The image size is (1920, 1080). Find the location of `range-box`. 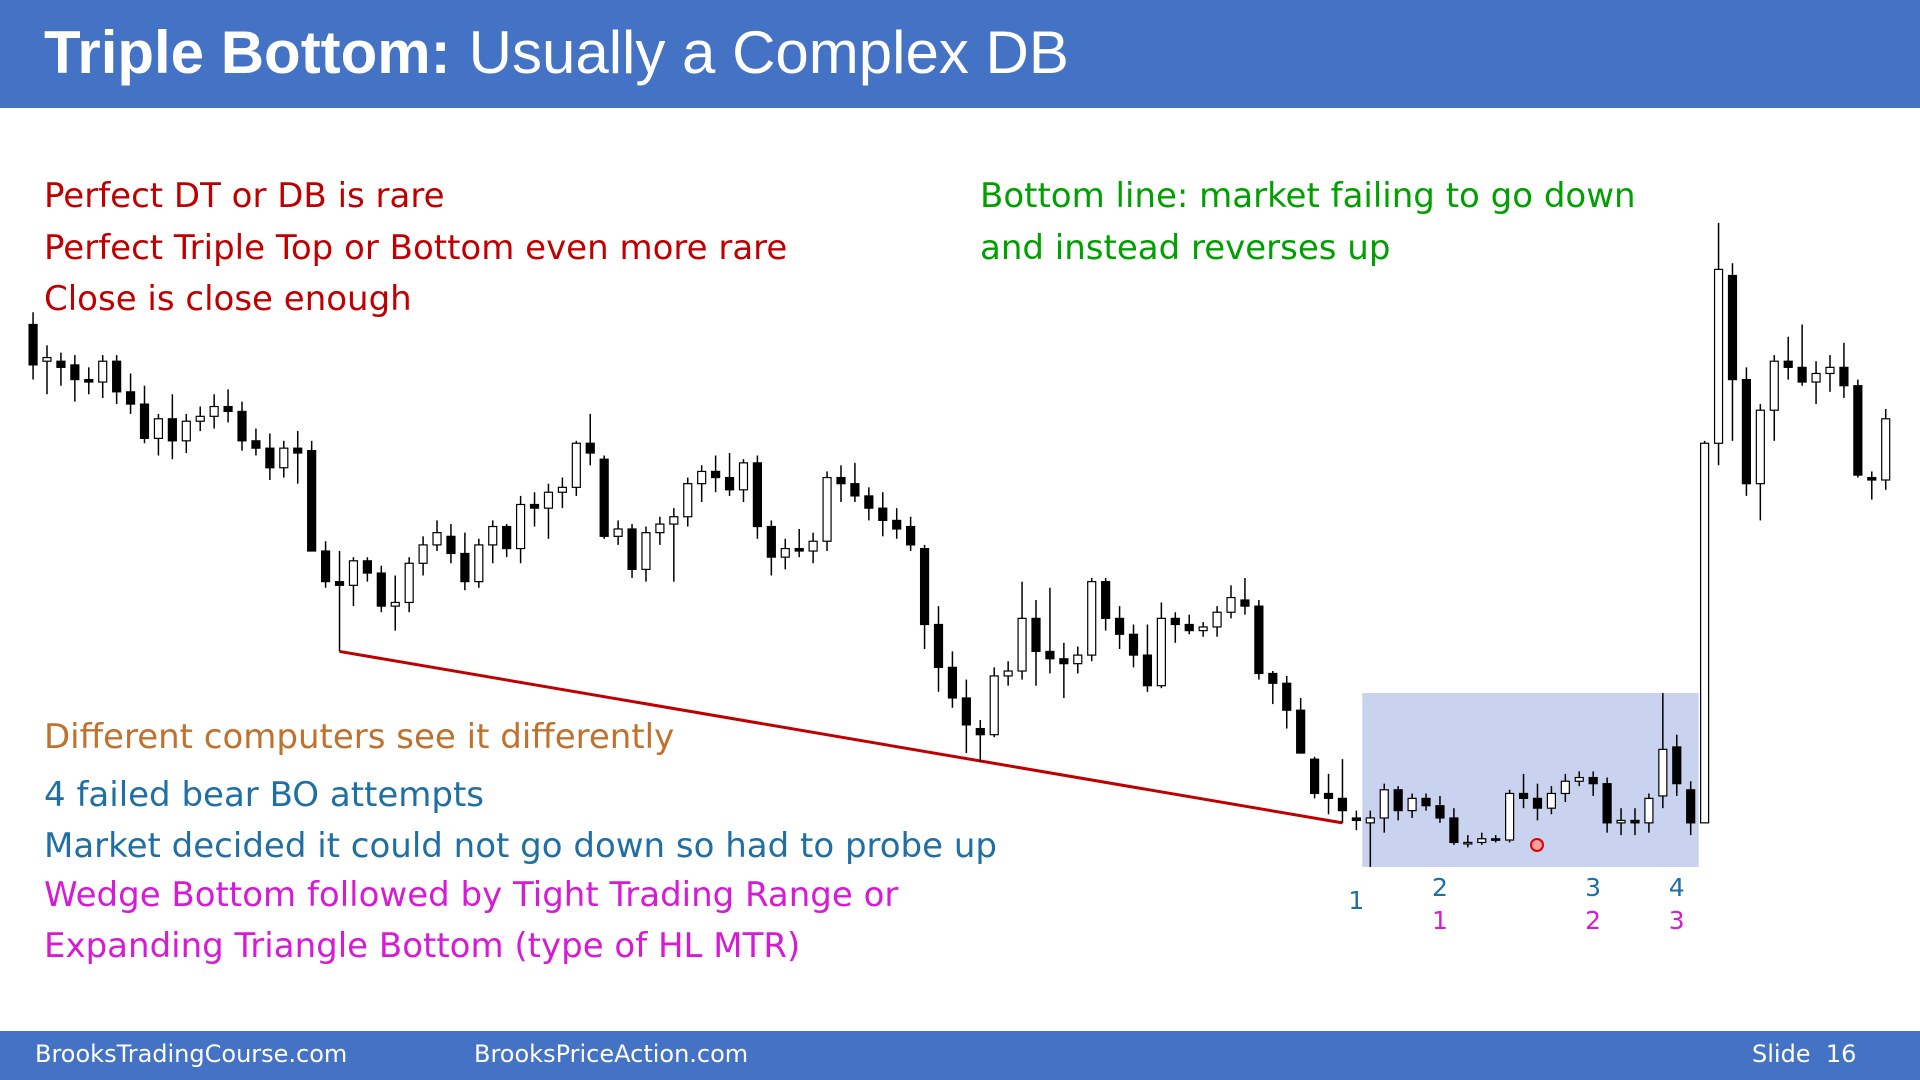

range-box is located at coordinates (1530, 780).